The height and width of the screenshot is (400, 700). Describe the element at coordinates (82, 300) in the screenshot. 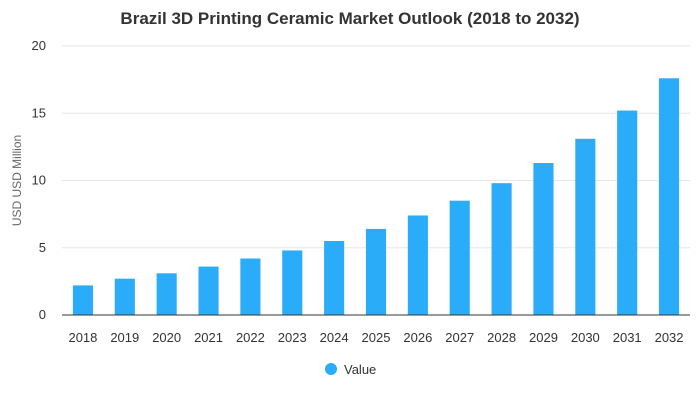

I see `bar-2018` at that location.